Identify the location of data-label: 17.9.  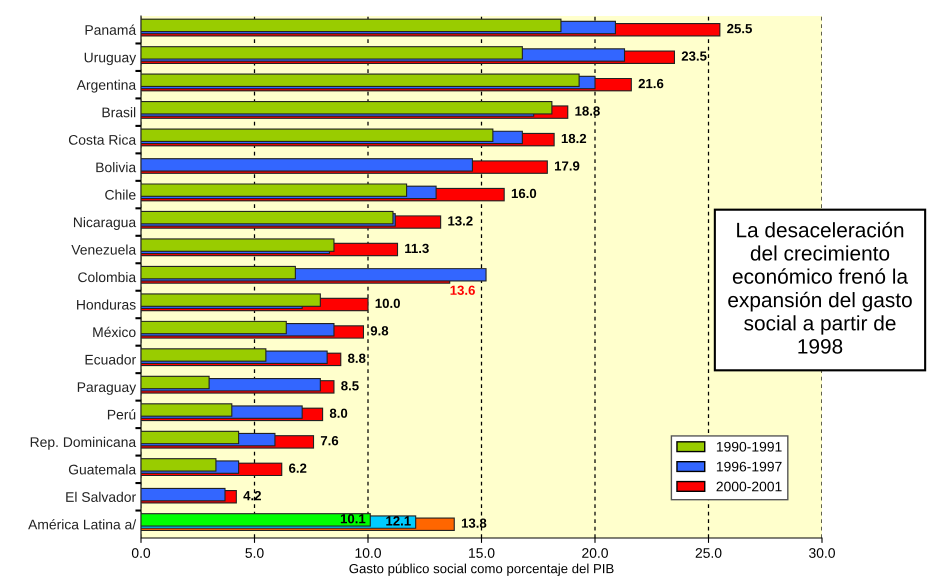
(567, 166).